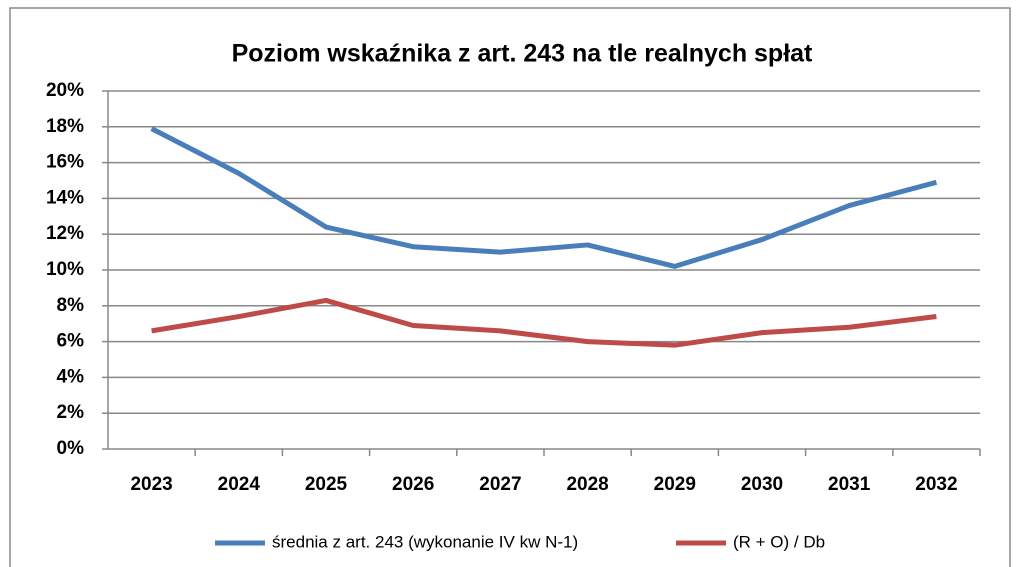 The height and width of the screenshot is (567, 1024). Describe the element at coordinates (65, 269) in the screenshot. I see `y-tick-label: 10%` at that location.